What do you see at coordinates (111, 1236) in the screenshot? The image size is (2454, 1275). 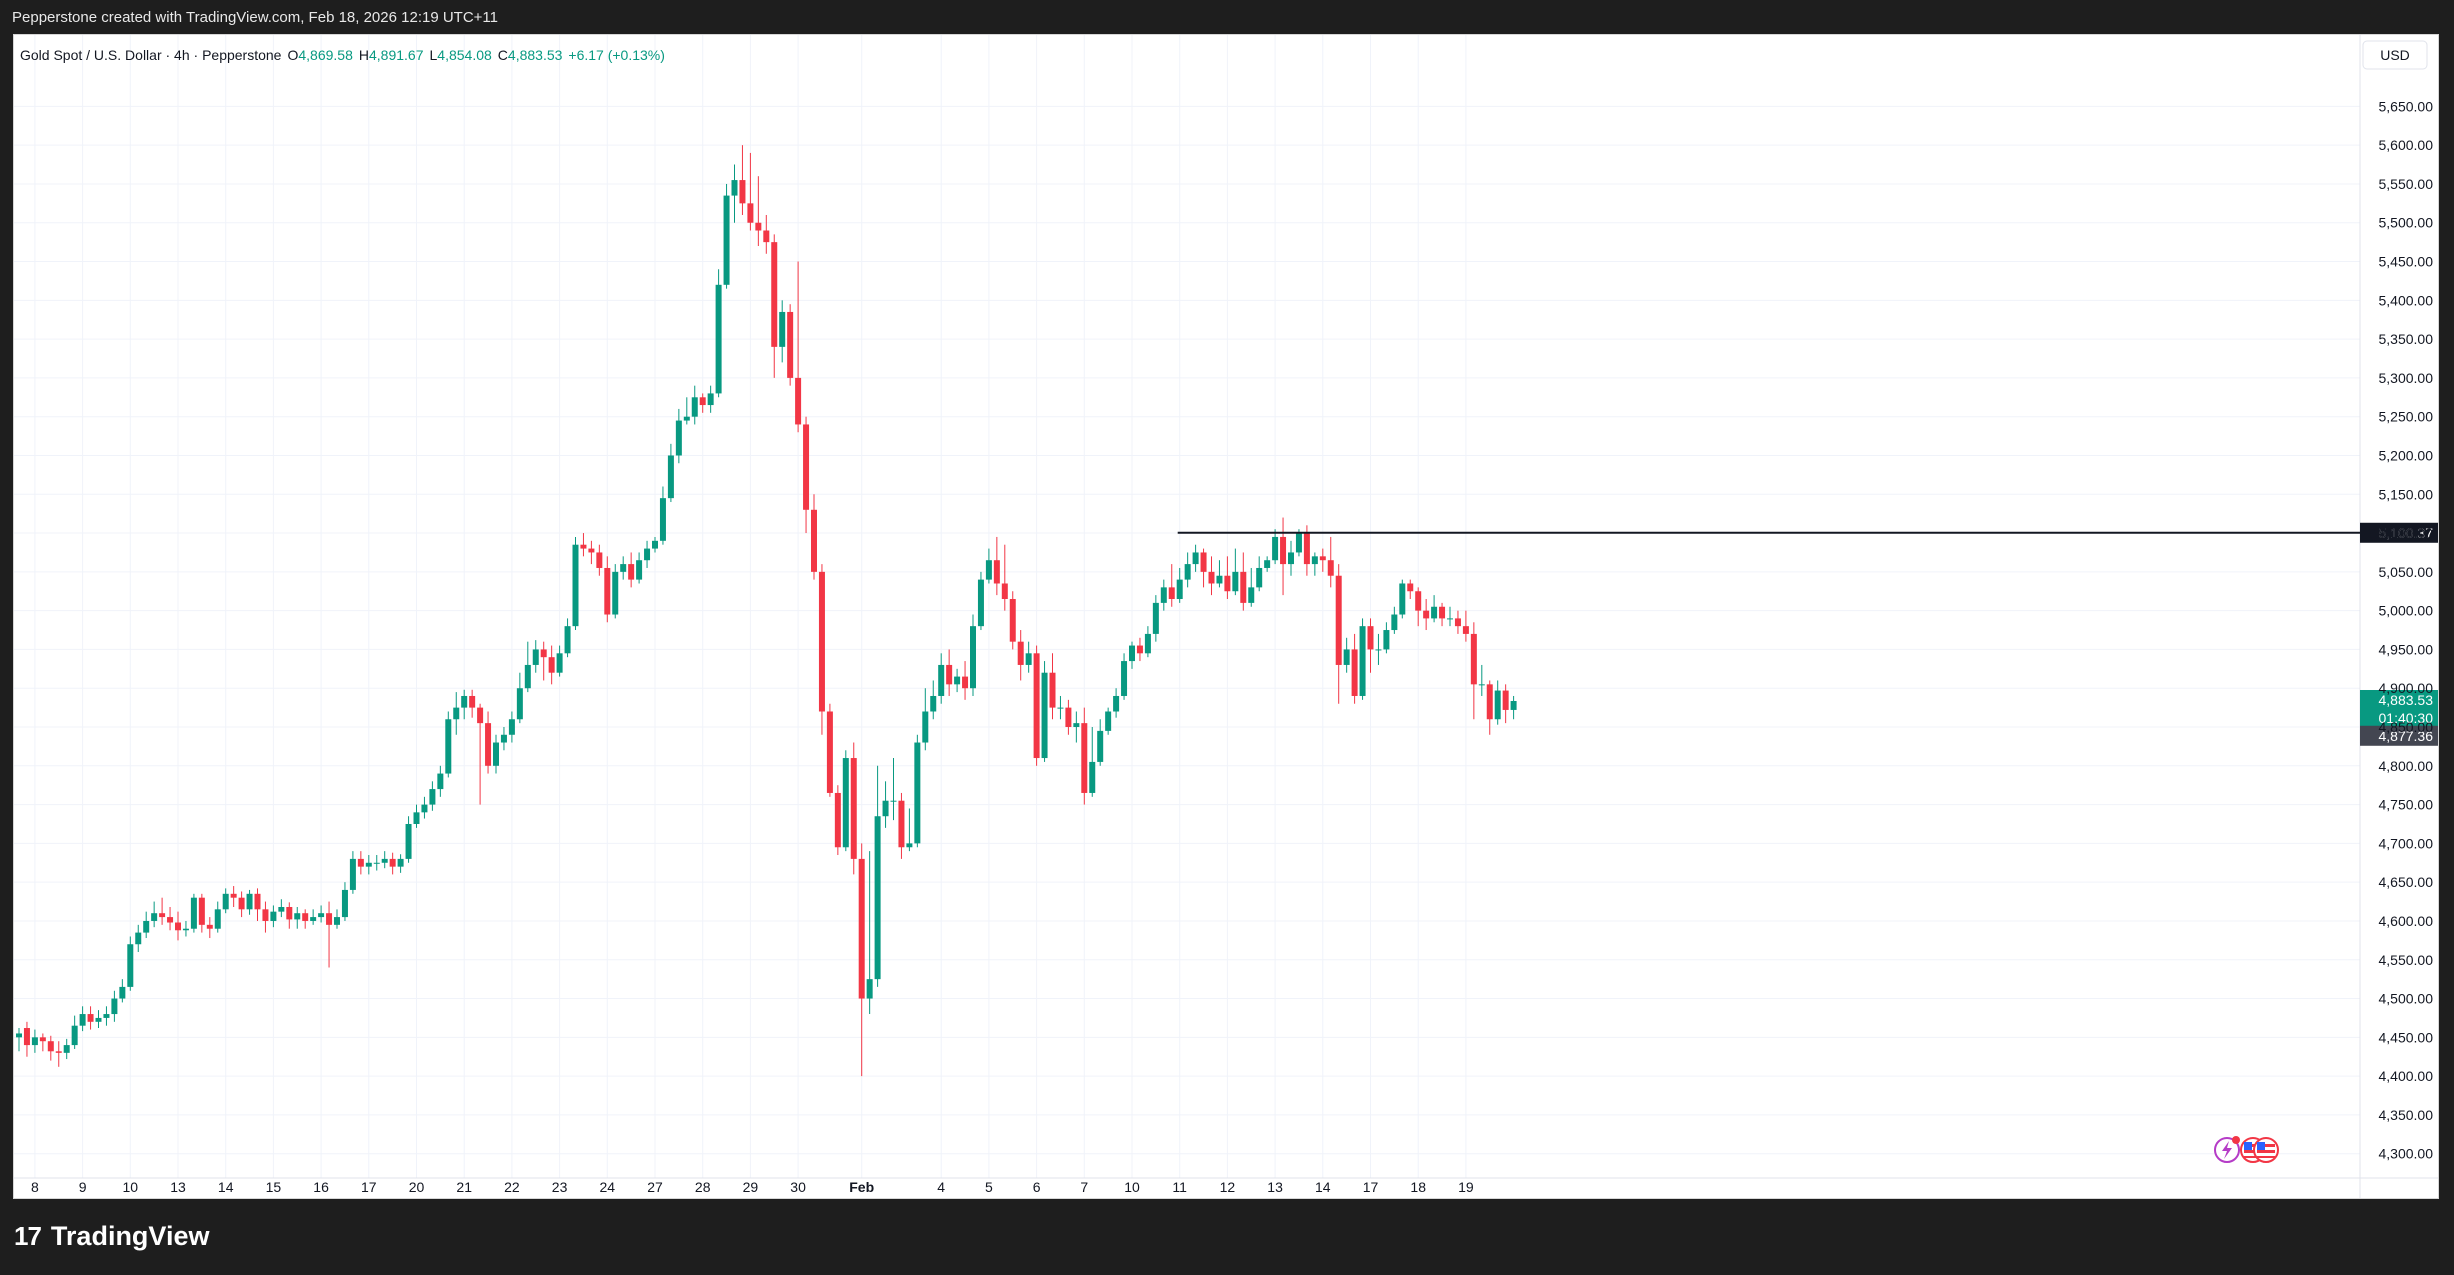 I see `tradingview-logo: 17 TradingView` at bounding box center [111, 1236].